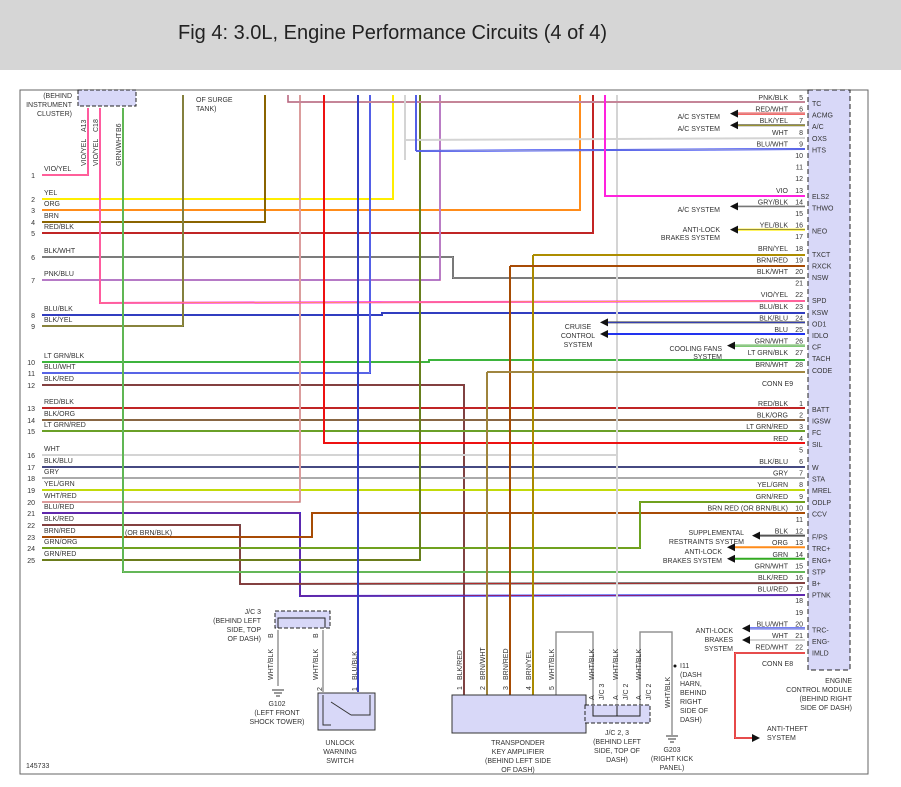  What do you see at coordinates (119, 127) in the screenshot?
I see `cluster-pin-id: B6` at bounding box center [119, 127].